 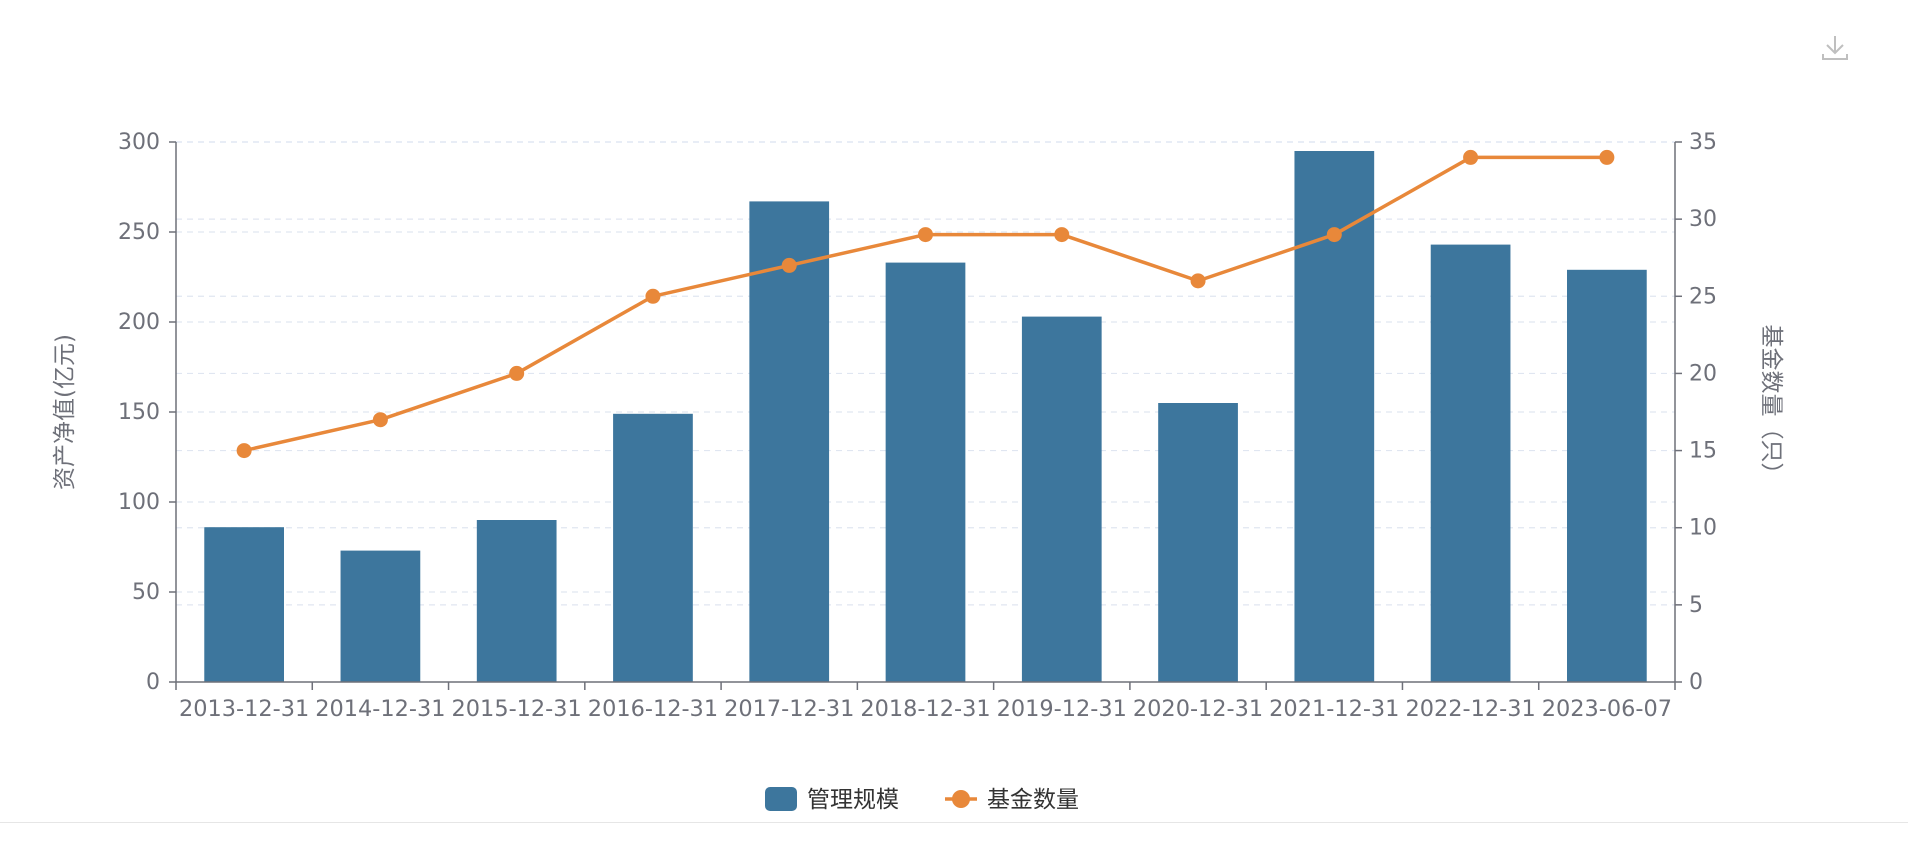 I want to click on x-tick-label: 2018-12-31, so click(x=925, y=709).